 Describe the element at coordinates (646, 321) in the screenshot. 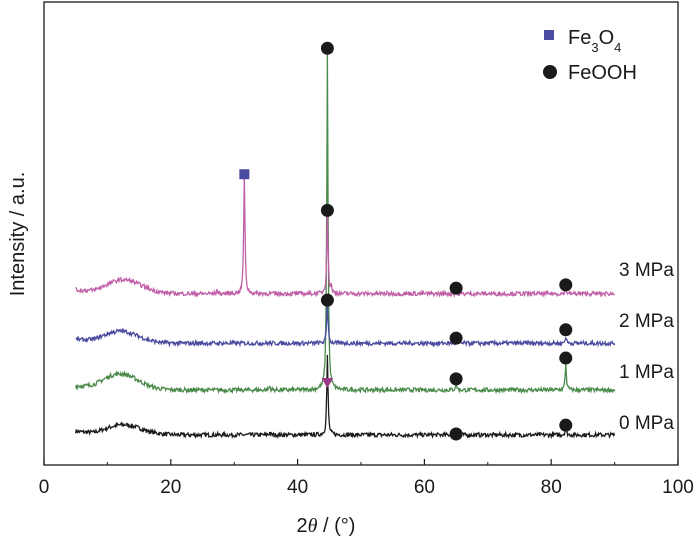

I see `series-label: 2 MPa` at that location.